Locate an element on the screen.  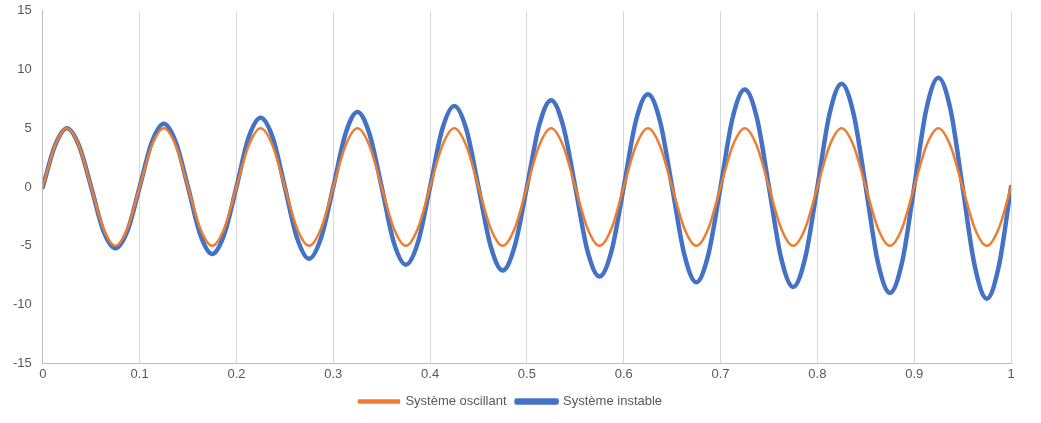
x-tick-label: 0.2 is located at coordinates (236, 373).